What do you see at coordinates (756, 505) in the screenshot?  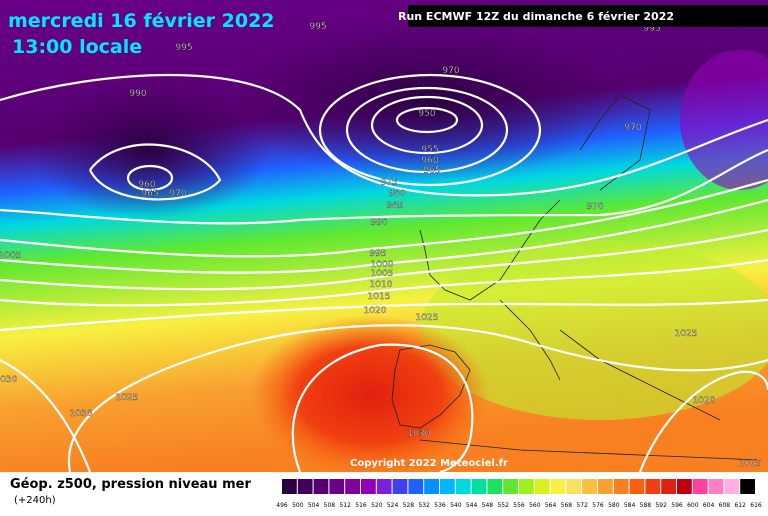 I see `scale-label: 616` at bounding box center [756, 505].